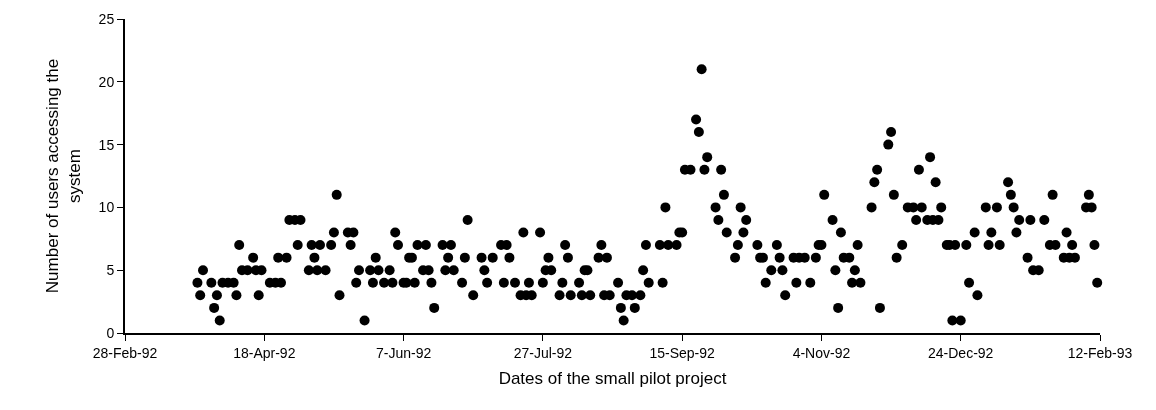  Describe the element at coordinates (612, 378) in the screenshot. I see `x-axis-title: Dates of the small pilot project` at that location.